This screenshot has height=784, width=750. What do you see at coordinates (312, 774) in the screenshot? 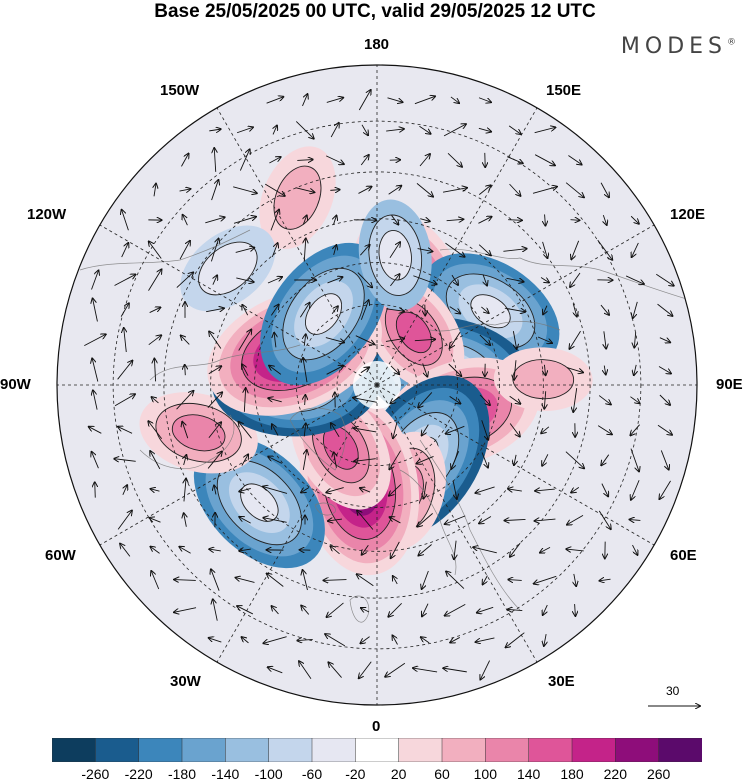
I see `colorbar-label: -60` at bounding box center [312, 774].